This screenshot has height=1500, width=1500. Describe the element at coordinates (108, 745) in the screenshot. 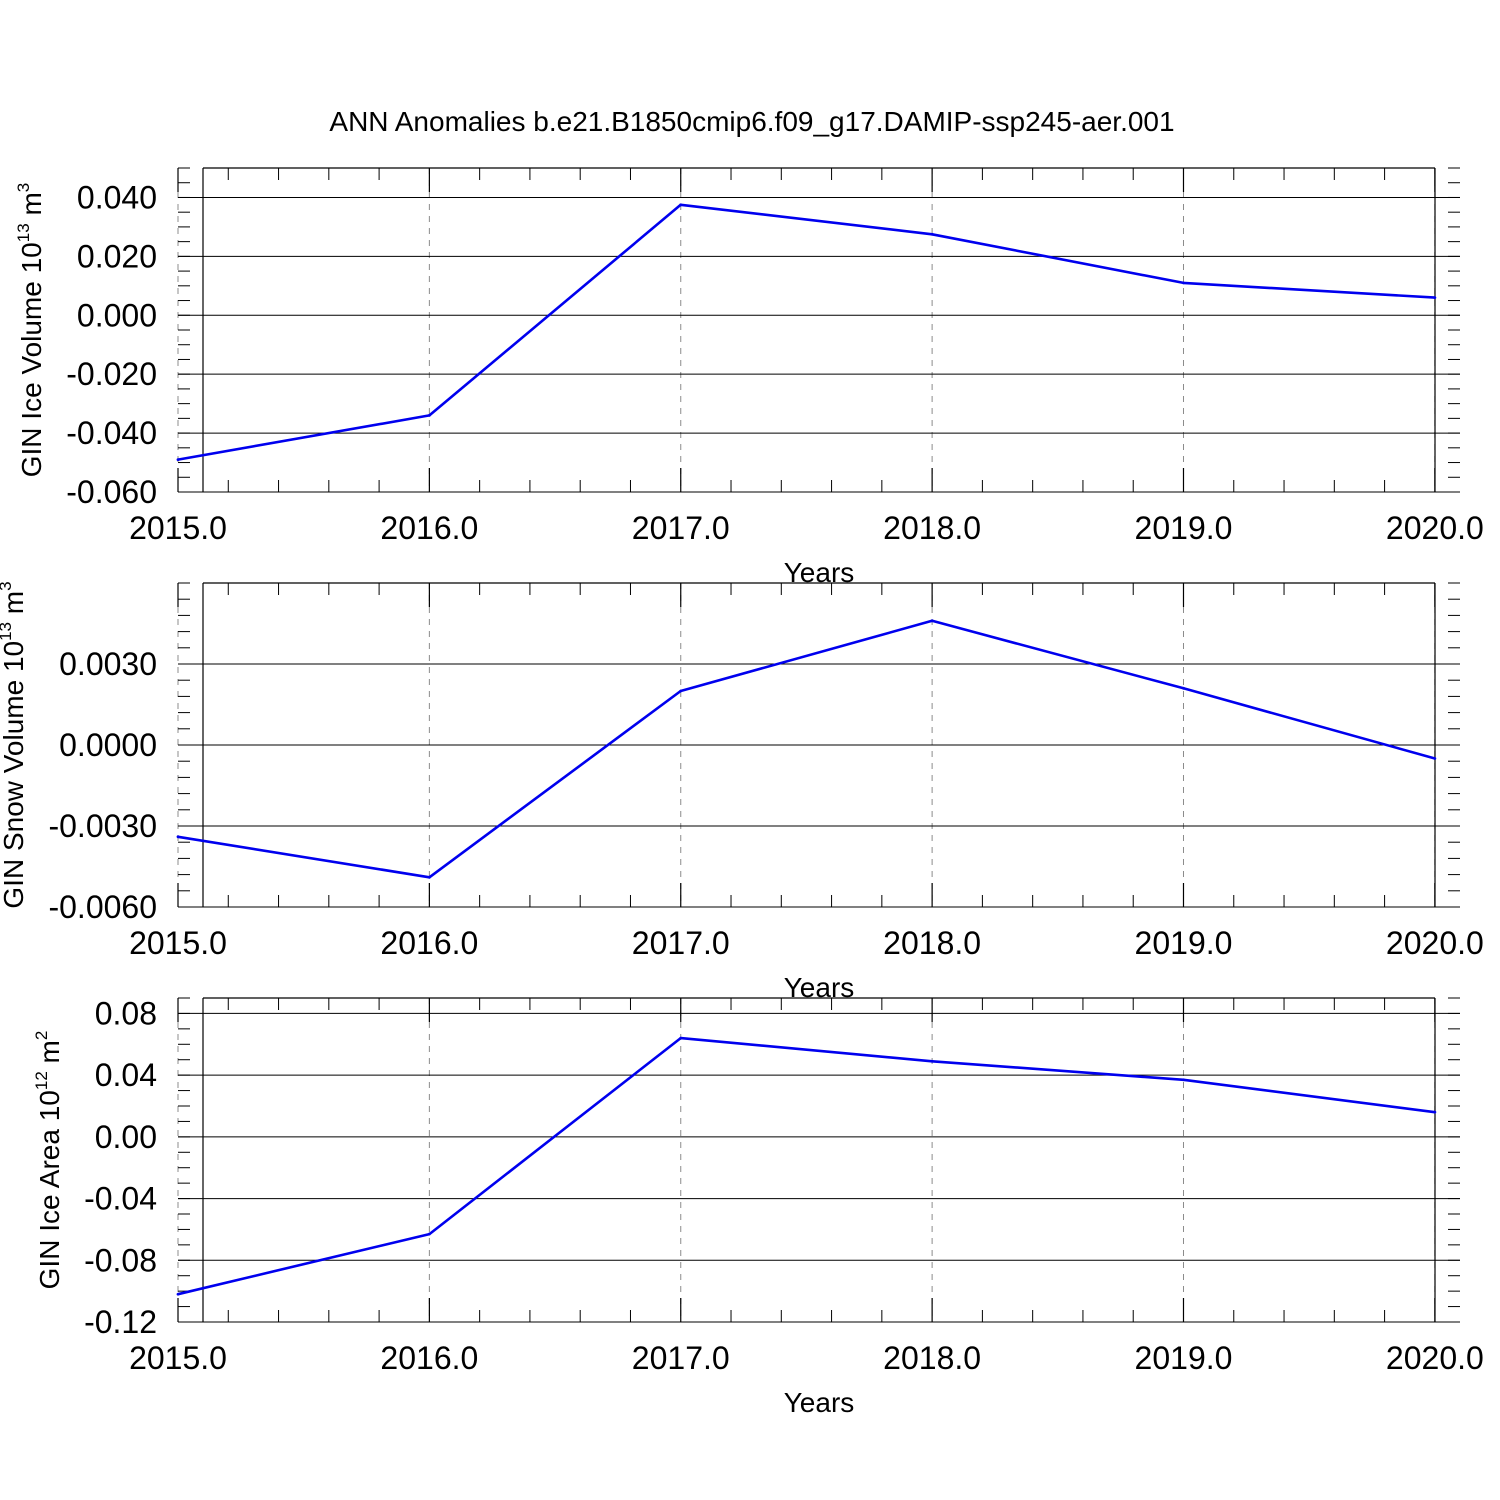

I see `y-tick-label: 0.0000` at that location.